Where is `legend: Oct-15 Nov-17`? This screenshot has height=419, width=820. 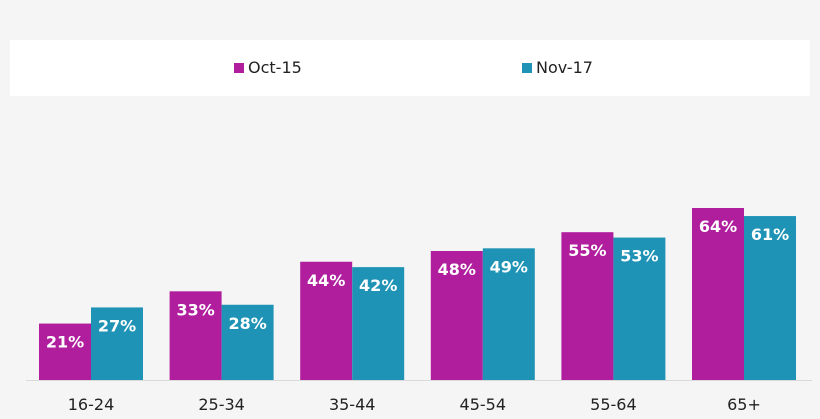 legend: Oct-15 Nov-17 is located at coordinates (410, 68).